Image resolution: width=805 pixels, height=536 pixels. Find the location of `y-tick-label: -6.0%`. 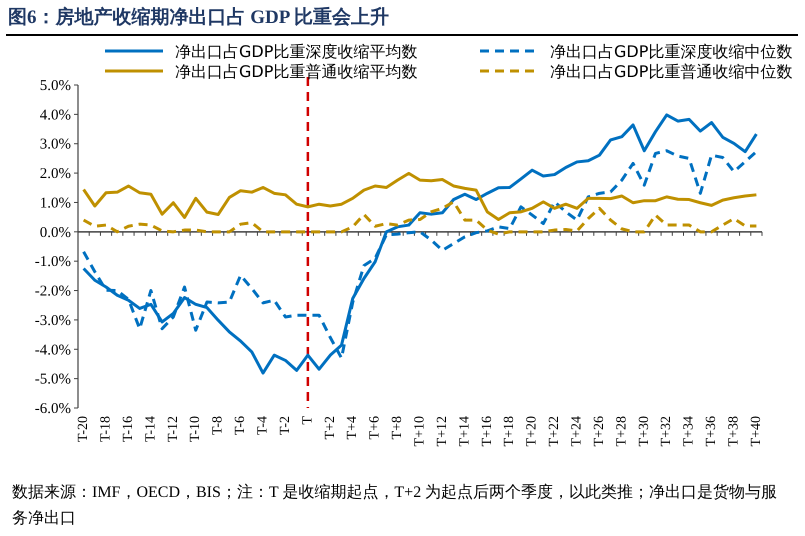

y-tick-label: -6.0% is located at coordinates (52, 409).